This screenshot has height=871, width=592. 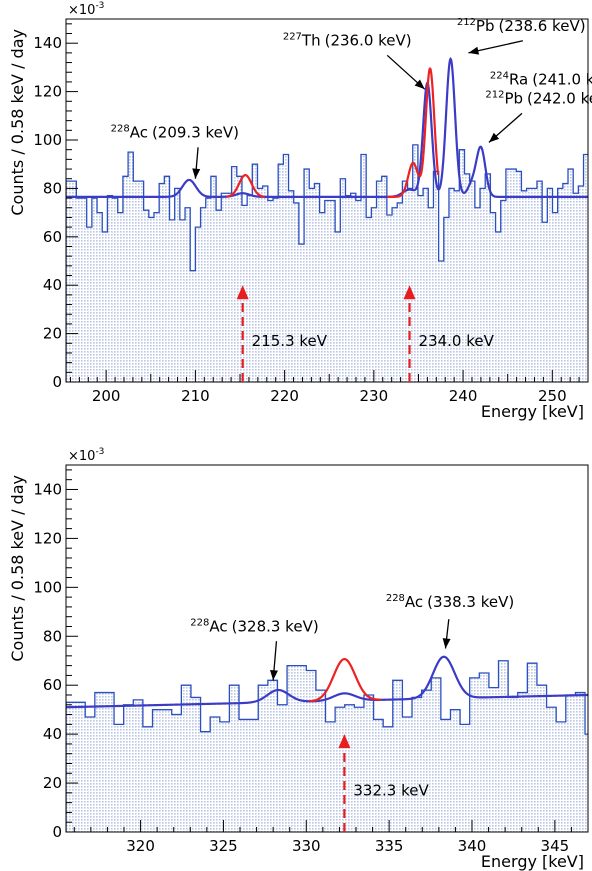 I want to click on isotope-element: Ra, so click(x=518, y=79).